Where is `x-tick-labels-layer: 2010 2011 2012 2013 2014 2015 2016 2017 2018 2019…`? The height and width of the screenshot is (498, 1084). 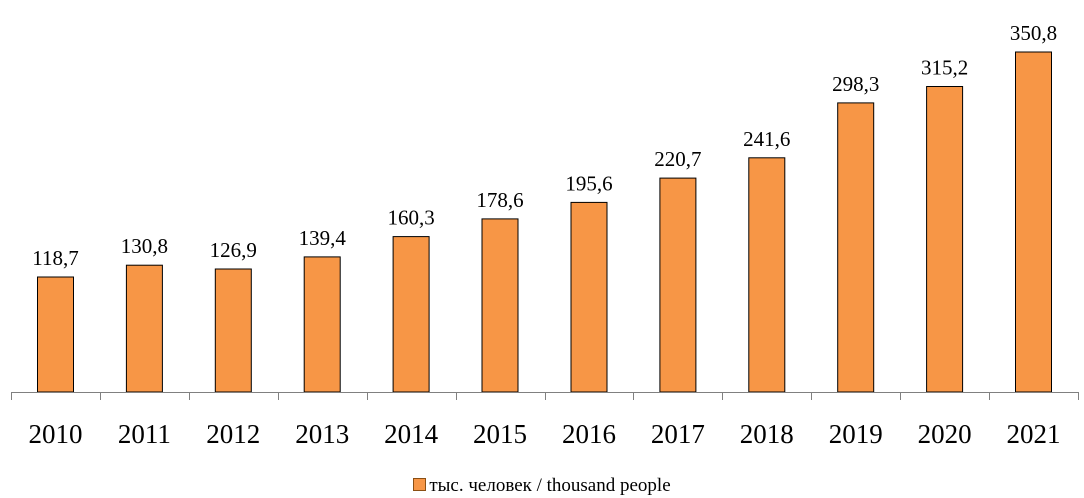
x-tick-labels-layer: 2010 2011 2012 2013 2014 2015 2016 2017 2018 2019… is located at coordinates (545, 434).